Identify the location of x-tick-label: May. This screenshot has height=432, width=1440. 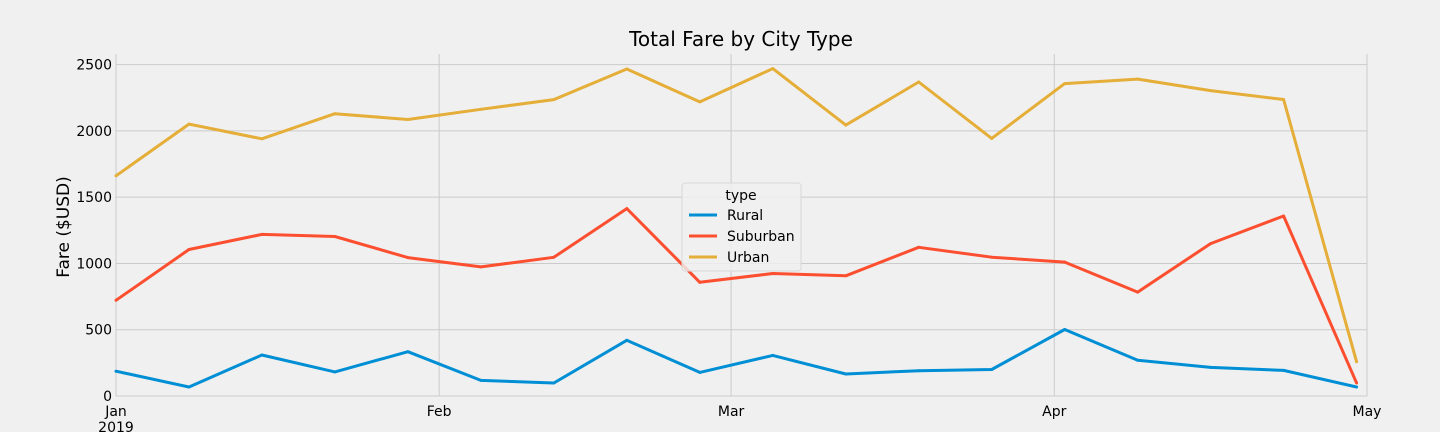
(1367, 412).